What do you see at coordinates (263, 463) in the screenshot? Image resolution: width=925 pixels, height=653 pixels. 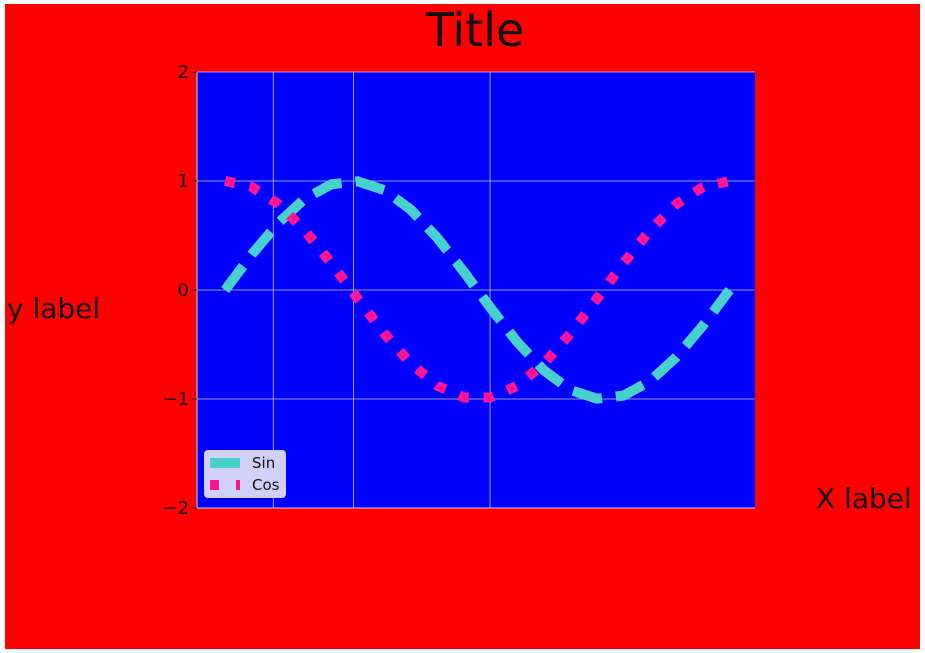 I see `legend-label-sin: Sin` at bounding box center [263, 463].